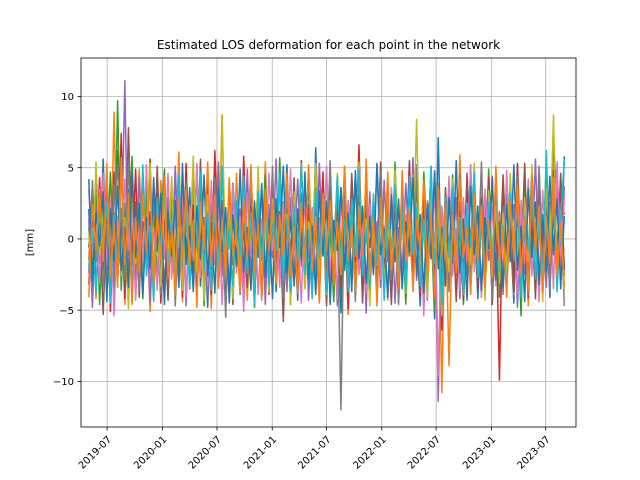 The image size is (640, 480). What do you see at coordinates (71, 240) in the screenshot?
I see `y-tick-label: 0` at bounding box center [71, 240].